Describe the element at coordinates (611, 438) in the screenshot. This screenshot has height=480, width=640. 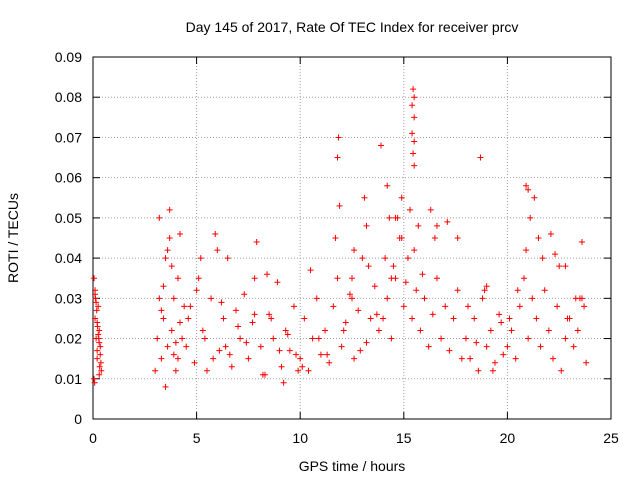
I see `x-tick-label: 25` at that location.